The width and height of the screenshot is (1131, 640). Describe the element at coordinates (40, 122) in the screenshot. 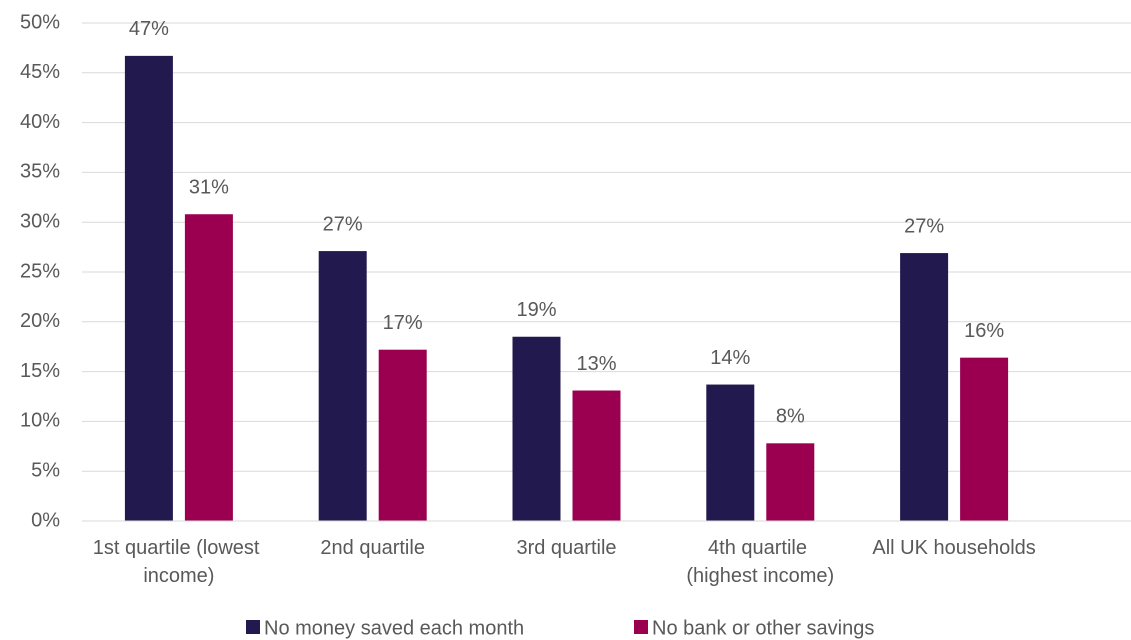

I see `y-tick-label: 40%` at that location.